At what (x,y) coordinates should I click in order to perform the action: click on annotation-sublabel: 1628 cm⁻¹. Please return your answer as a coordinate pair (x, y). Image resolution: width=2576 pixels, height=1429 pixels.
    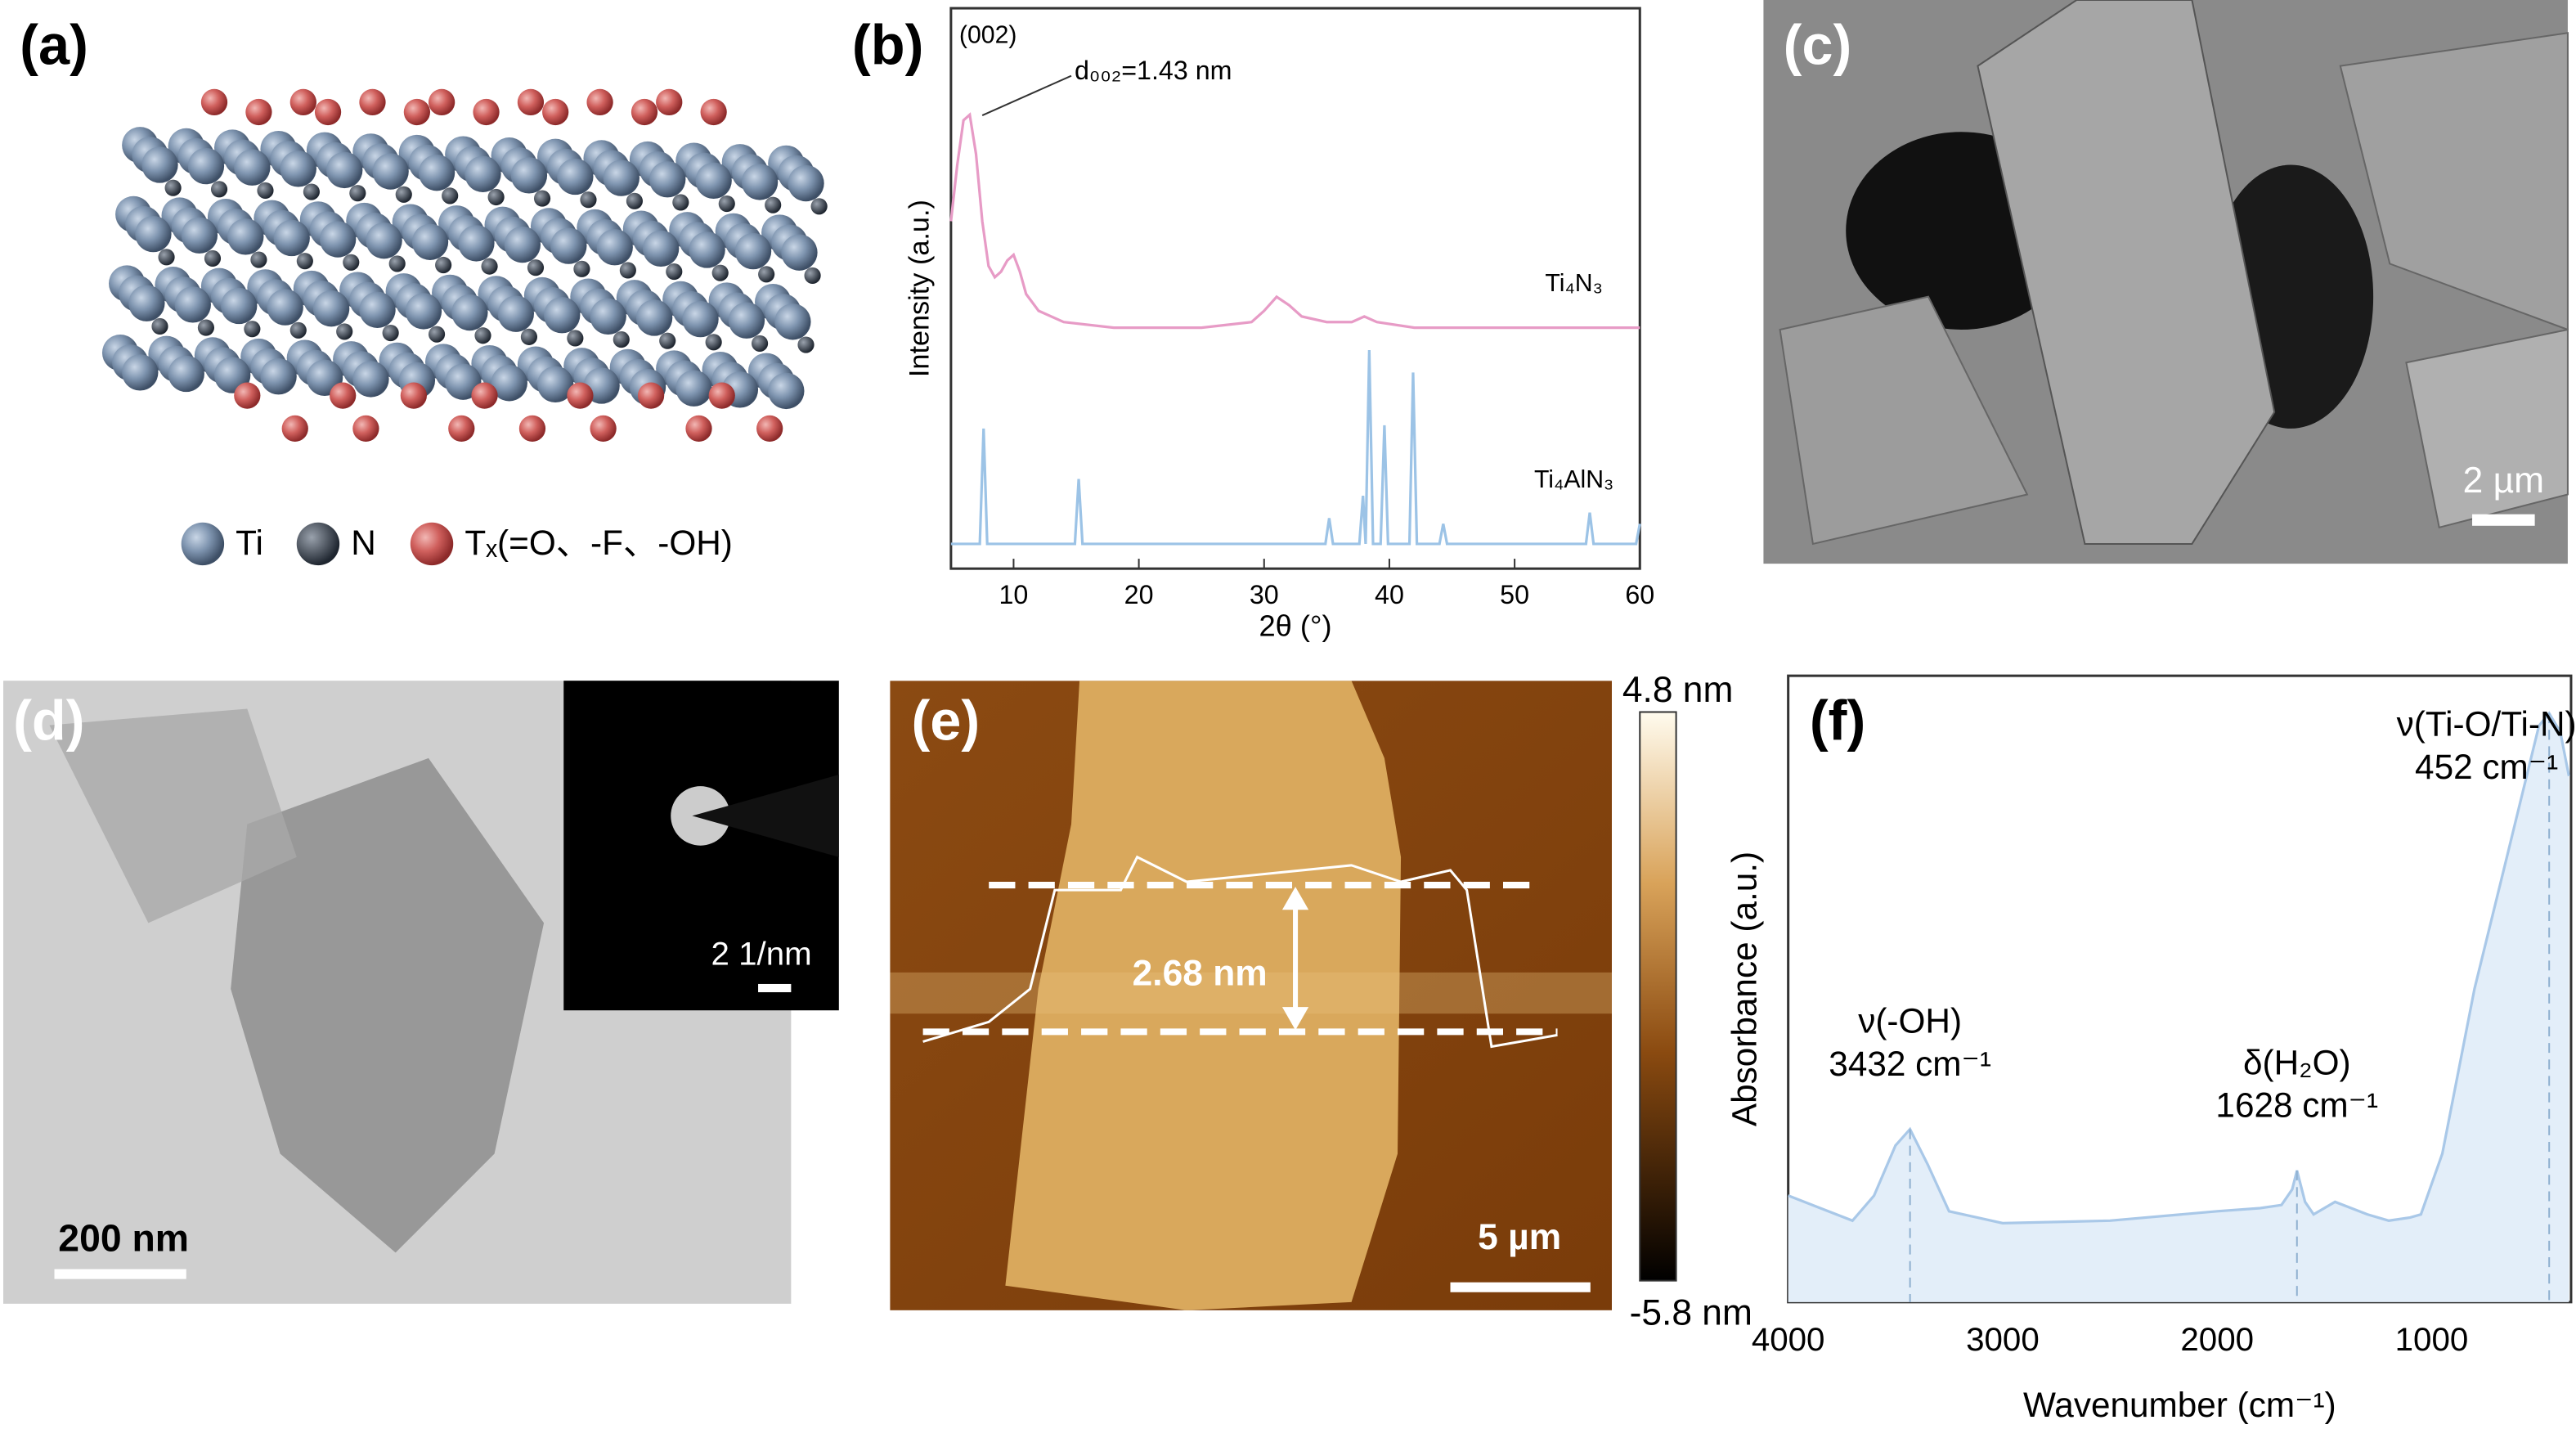
    Looking at the image, I should click on (2296, 1105).